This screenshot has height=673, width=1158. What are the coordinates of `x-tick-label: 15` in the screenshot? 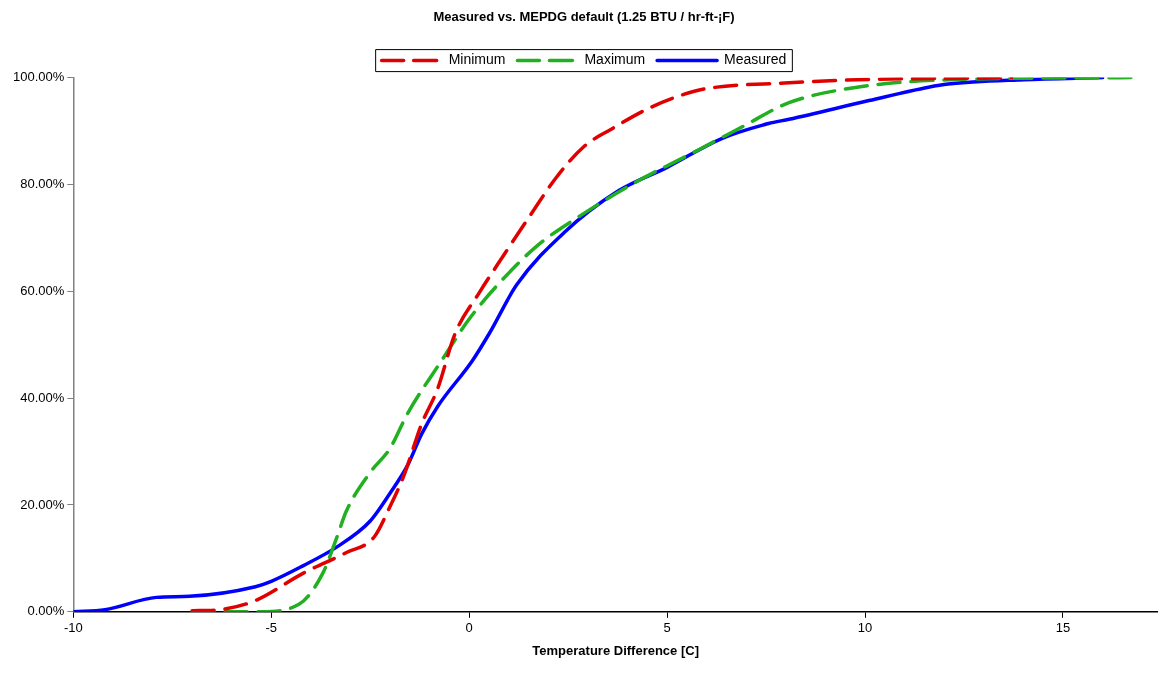 It's located at (1063, 628).